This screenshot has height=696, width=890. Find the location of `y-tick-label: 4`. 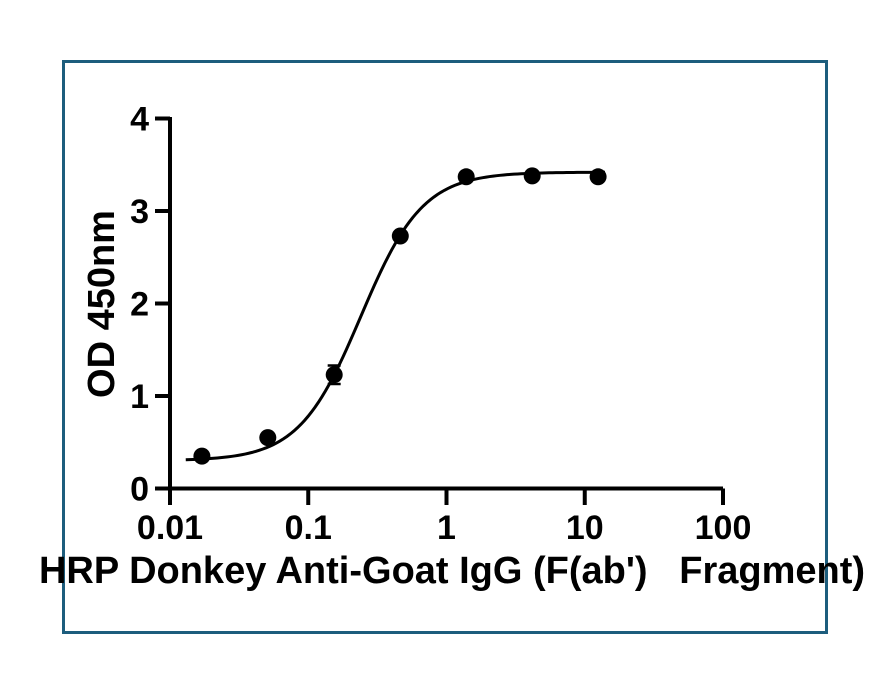

y-tick-label: 4 is located at coordinates (139, 120).